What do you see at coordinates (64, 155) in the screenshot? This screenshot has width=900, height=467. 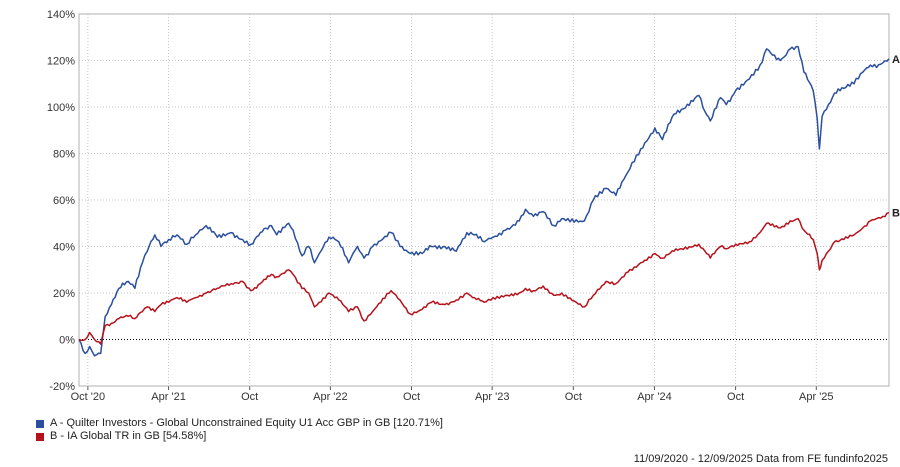 I see `y-tick-label: 80%` at bounding box center [64, 155].